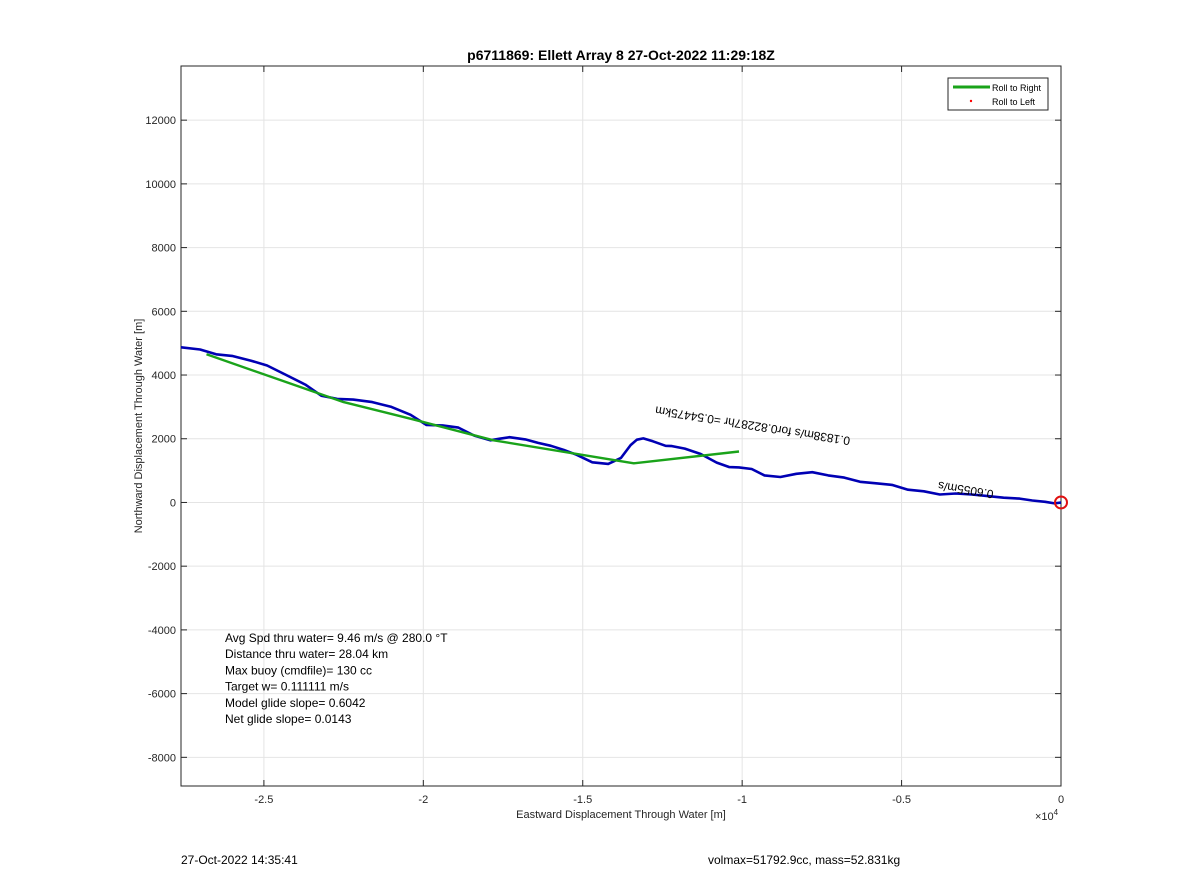 This screenshot has height=885, width=1200. Describe the element at coordinates (1061, 800) in the screenshot. I see `x-tick-label: 0` at that location.